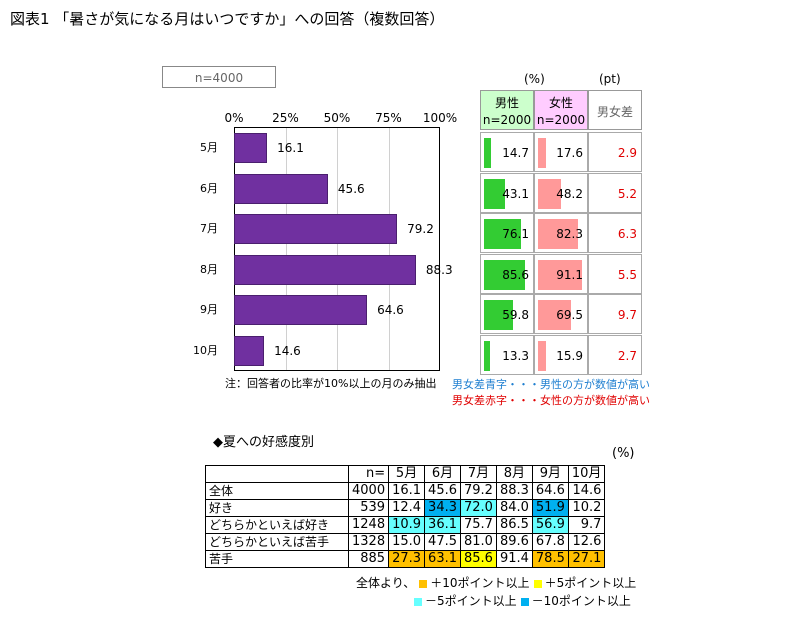 The height and width of the screenshot is (629, 810). I want to click on gender-row: 59.8 69.5 9.7, so click(561, 314).